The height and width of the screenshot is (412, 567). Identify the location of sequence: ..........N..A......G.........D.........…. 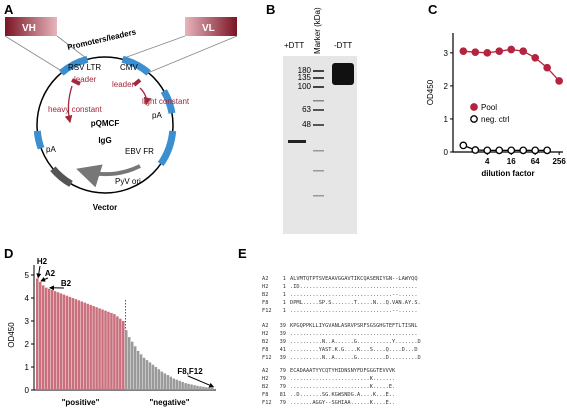
(355, 358).